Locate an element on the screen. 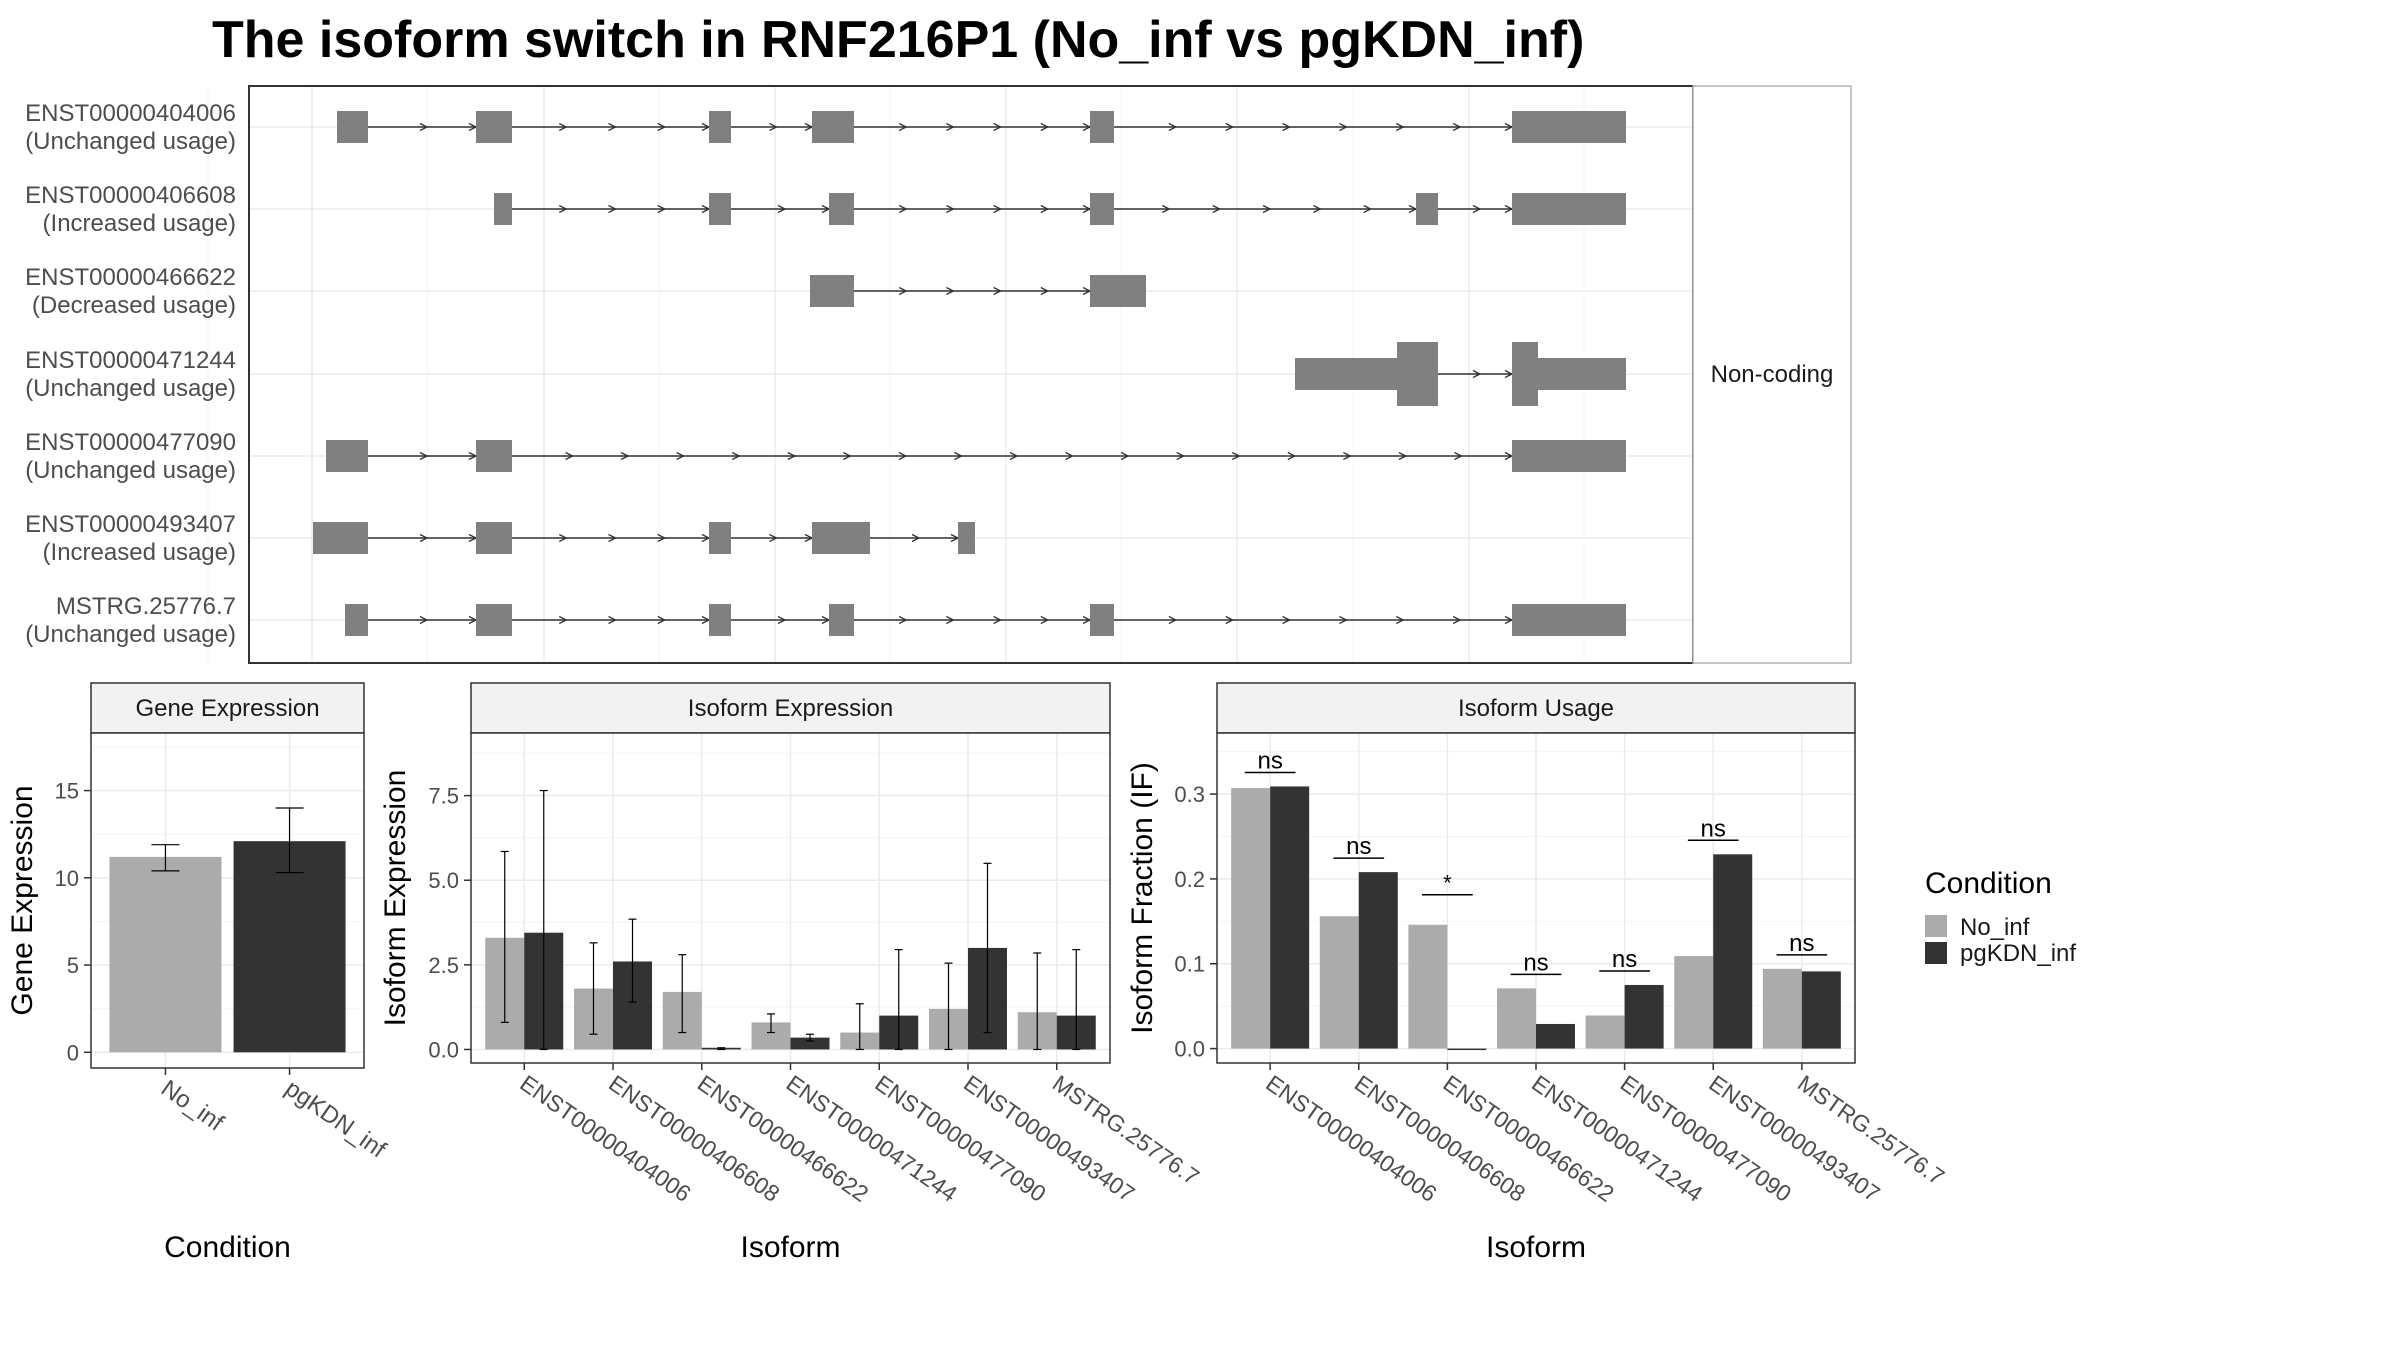  y-tick-label: 0.1 is located at coordinates (1189, 964).